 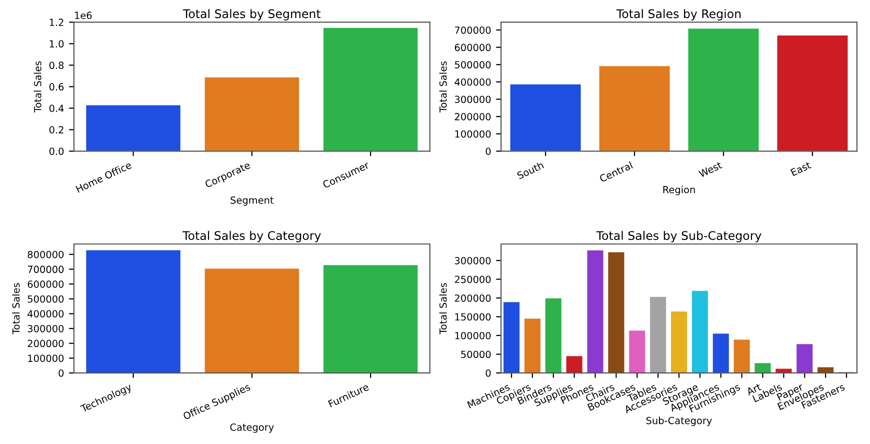 I want to click on x-axis-title: Category, so click(x=252, y=428).